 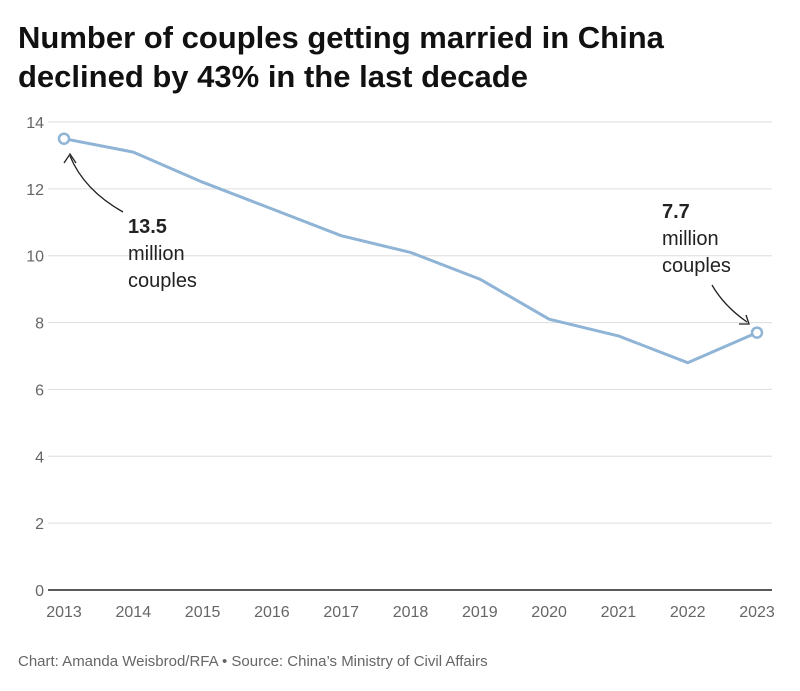 What do you see at coordinates (39, 390) in the screenshot?
I see `y-tick-label: 6` at bounding box center [39, 390].